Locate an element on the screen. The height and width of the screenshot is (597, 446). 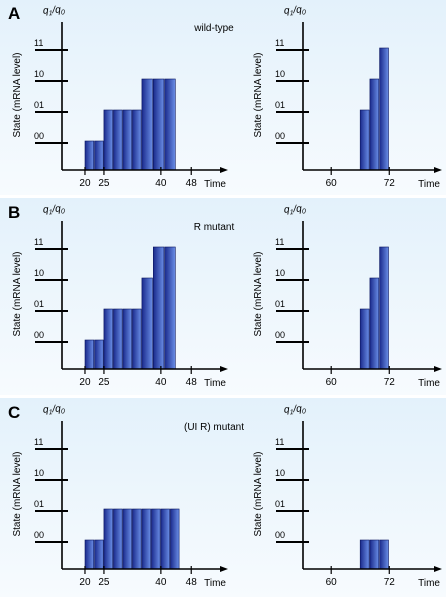
panel-letter: B is located at coordinates (14, 212).